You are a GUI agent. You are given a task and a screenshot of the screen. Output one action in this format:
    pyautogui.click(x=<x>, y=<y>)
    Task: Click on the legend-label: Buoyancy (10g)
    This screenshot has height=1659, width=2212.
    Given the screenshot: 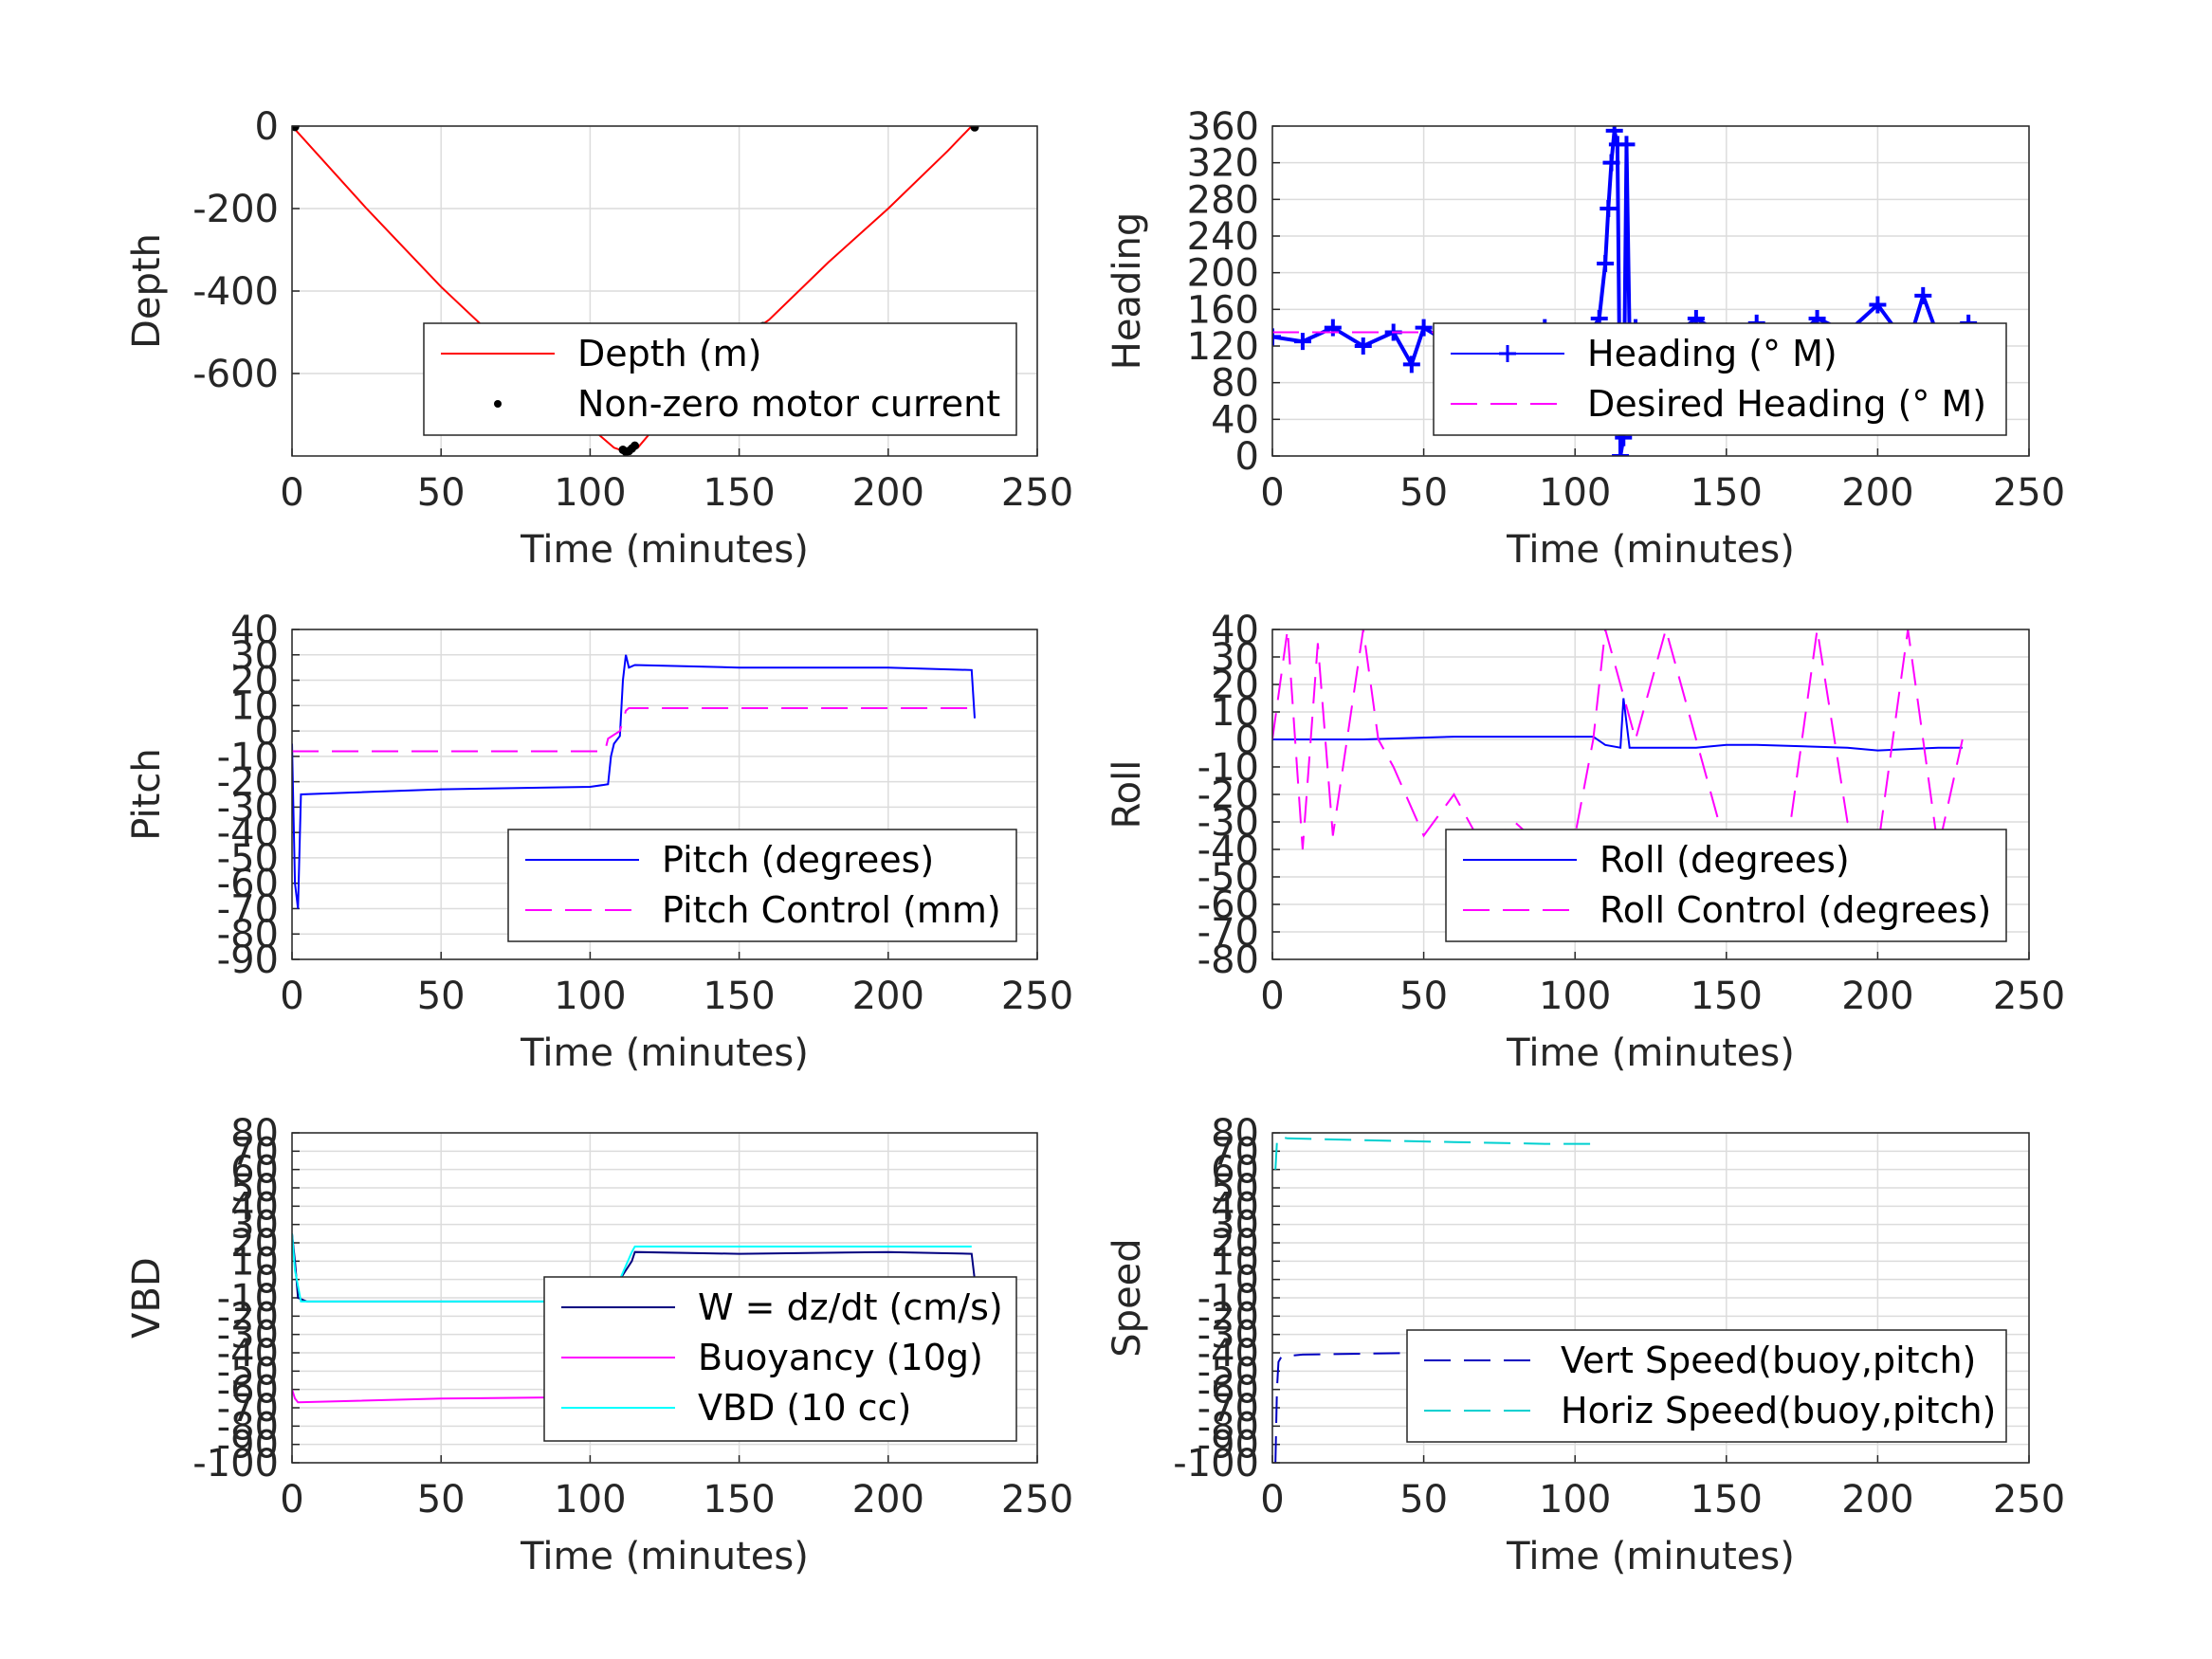 What is the action you would take?
    pyautogui.click(x=840, y=1357)
    